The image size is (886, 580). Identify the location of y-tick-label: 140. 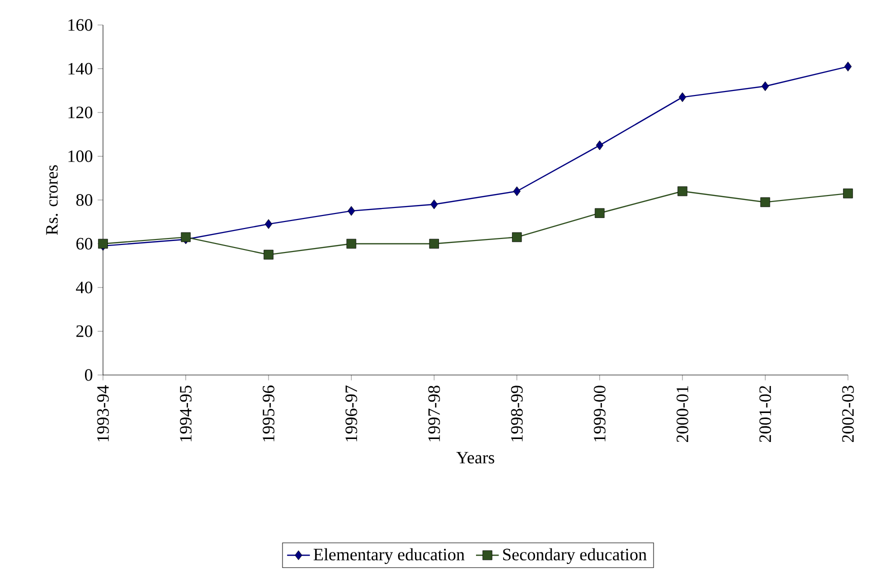
(80, 68).